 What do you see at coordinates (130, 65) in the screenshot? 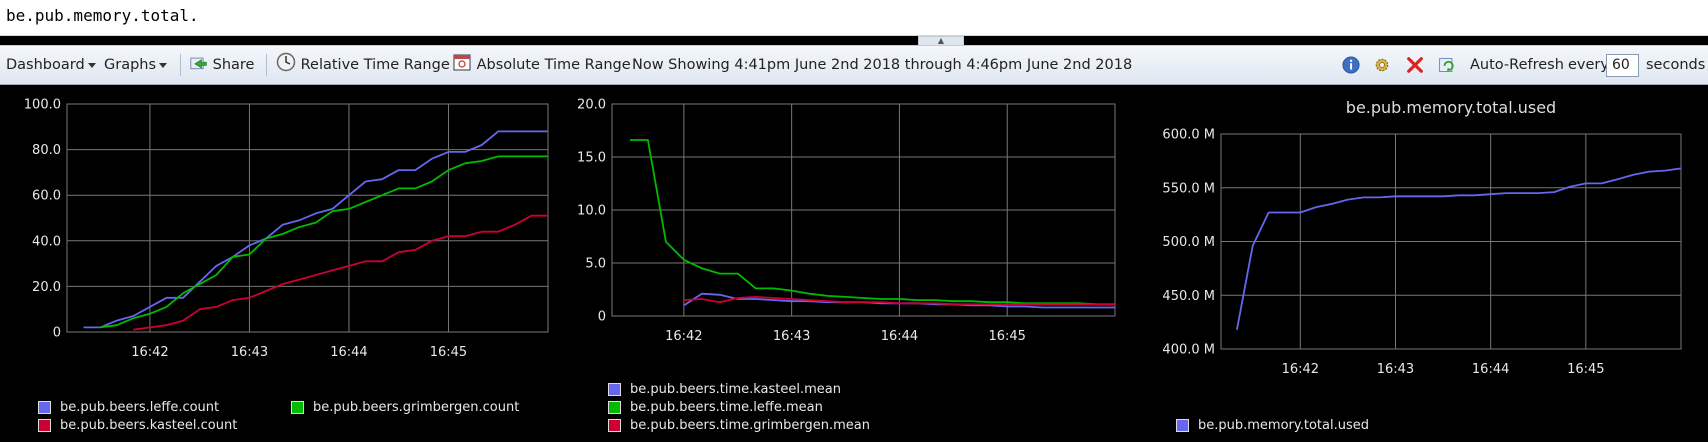
I see `graphs-menu-label: Graphs` at bounding box center [130, 65].